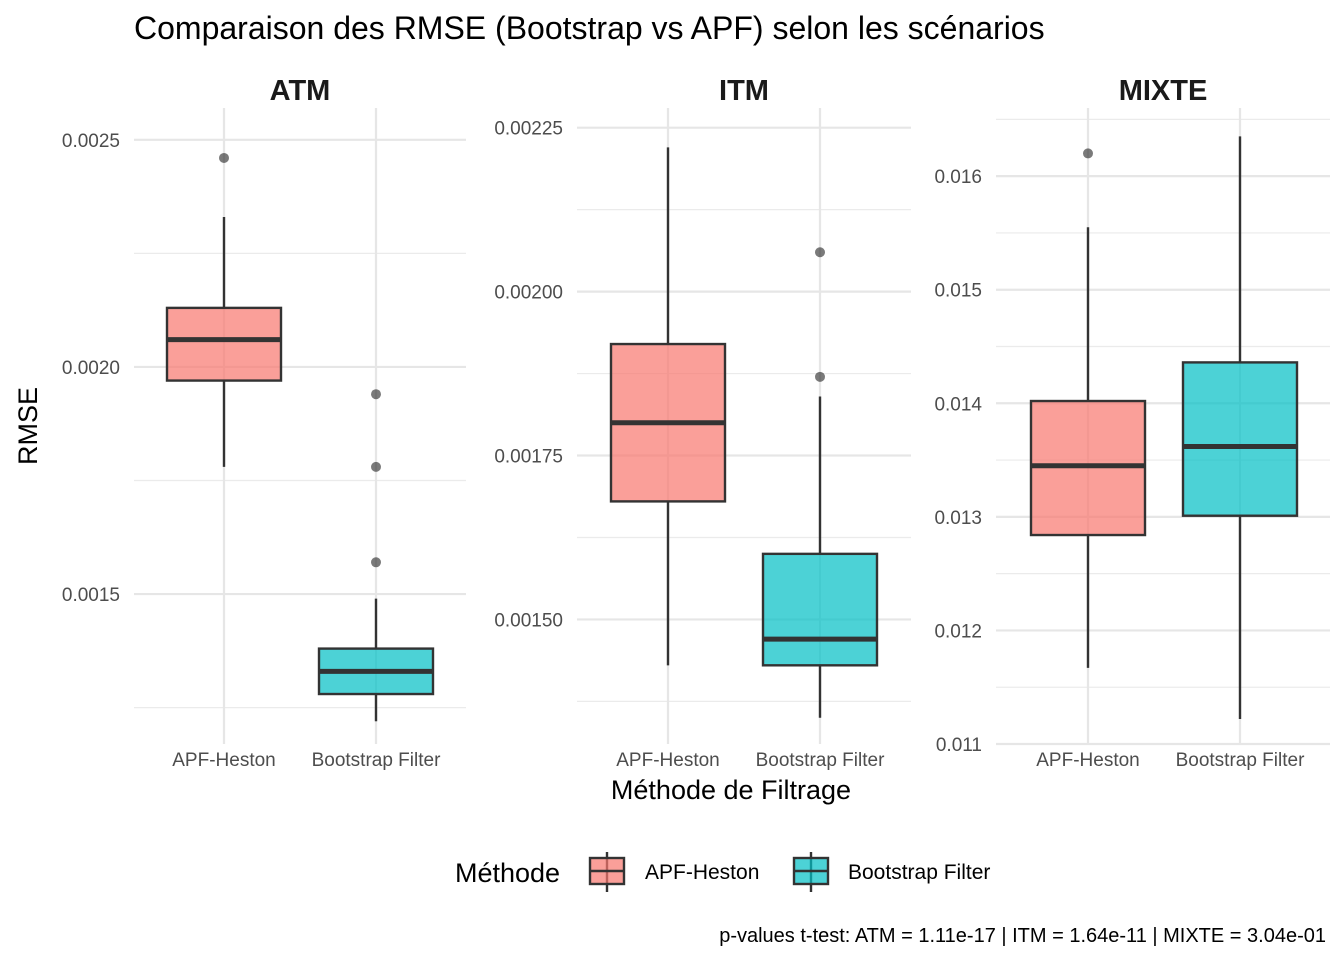 The height and width of the screenshot is (960, 1344). What do you see at coordinates (300, 91) in the screenshot?
I see `facet-title: ATM` at bounding box center [300, 91].